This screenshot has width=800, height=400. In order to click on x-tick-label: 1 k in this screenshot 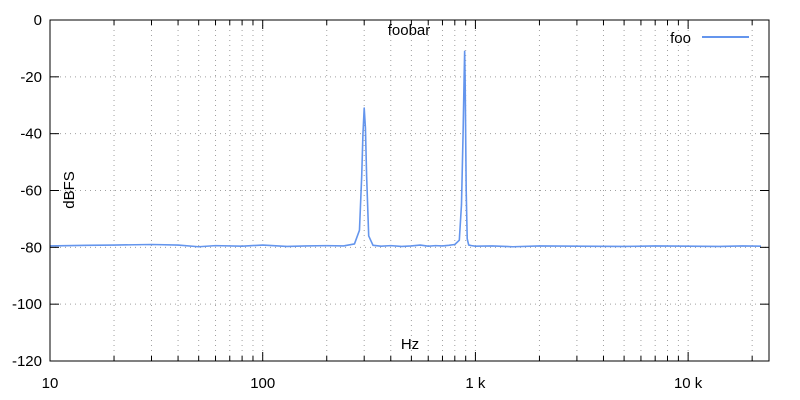, I will do `click(475, 383)`.